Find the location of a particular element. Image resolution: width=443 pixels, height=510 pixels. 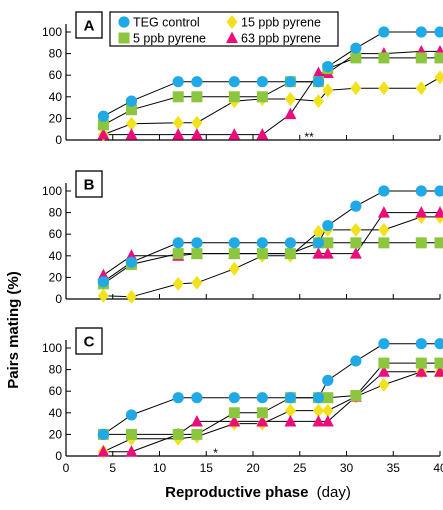

x-tick-label: 15 is located at coordinates (207, 468).